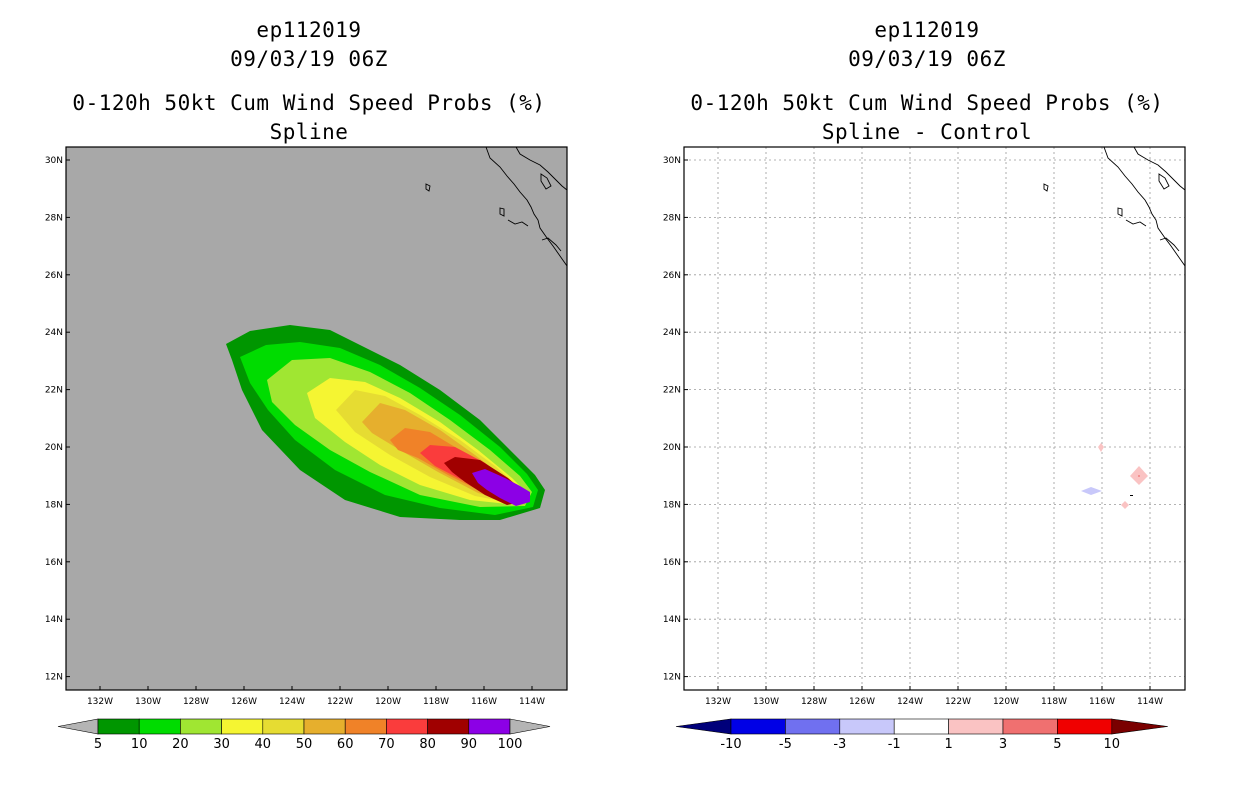 This screenshot has height=800, width=1236. What do you see at coordinates (309, 103) in the screenshot?
I see `left-product-title: 0-120h 50kt Cum Wind Speed Probs (%)` at bounding box center [309, 103].